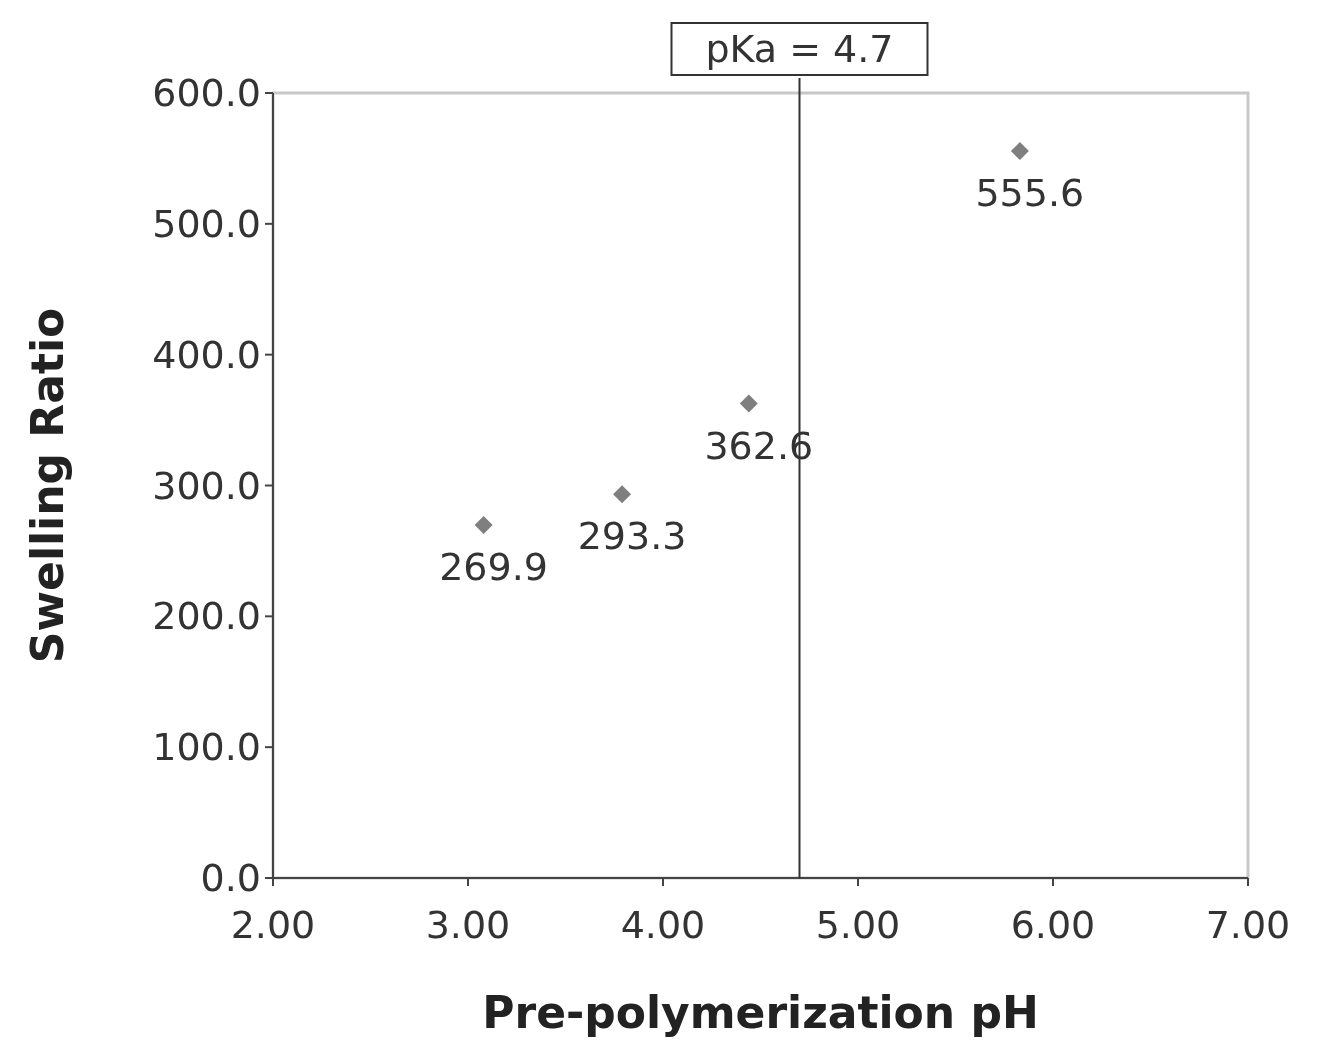 This screenshot has width=1321, height=1050. What do you see at coordinates (1248, 925) in the screenshot?
I see `x-tick-label: 7.00` at bounding box center [1248, 925].